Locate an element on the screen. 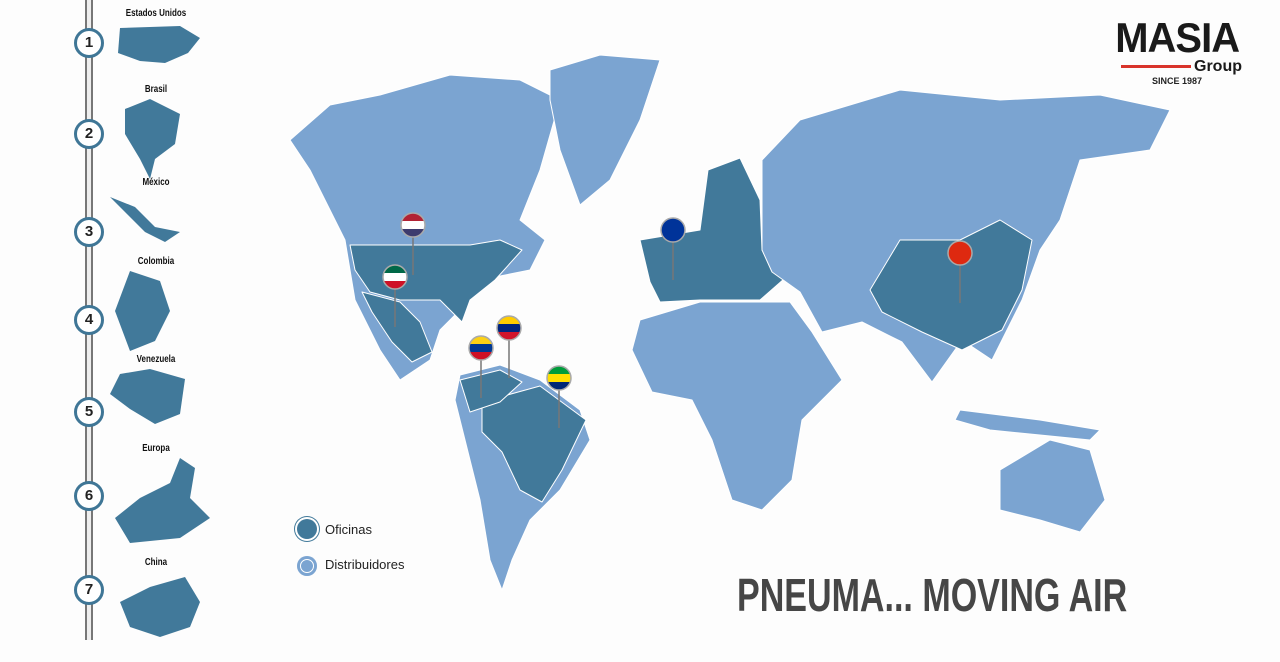 The height and width of the screenshot is (662, 1280). offices-legend-label: Oficinas is located at coordinates (348, 529).